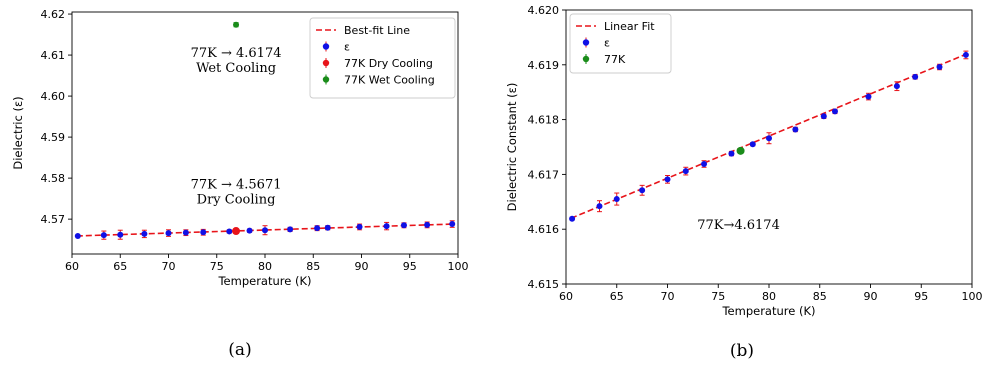 This screenshot has width=988, height=365. I want to click on y-tick-label: 4.618, so click(544, 120).